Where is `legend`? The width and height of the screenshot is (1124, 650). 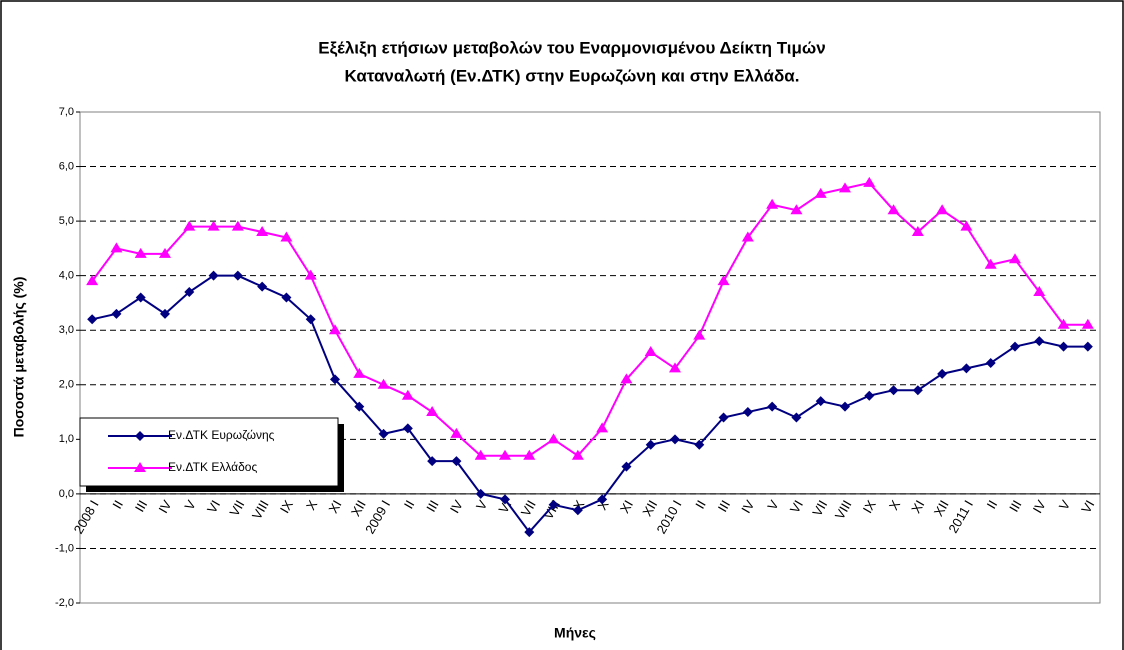
legend is located at coordinates (209, 452).